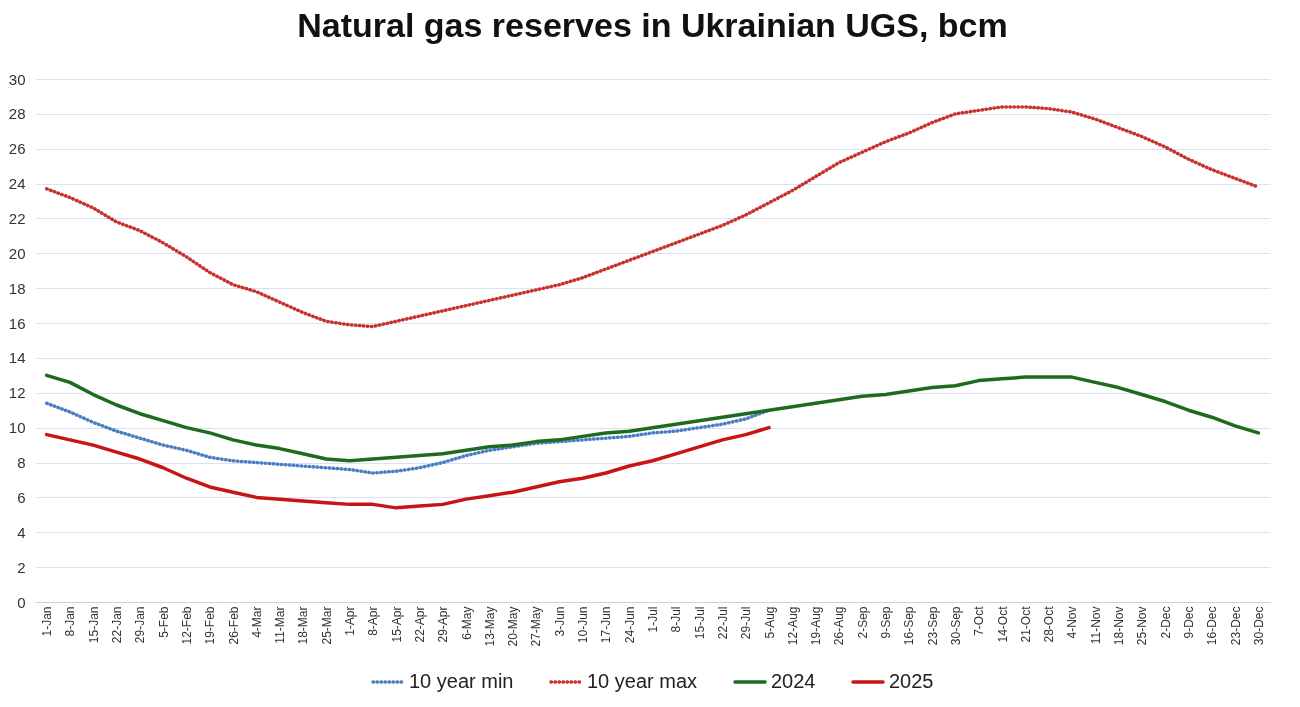 This screenshot has height=707, width=1300. I want to click on y-tick-label: 20, so click(17, 253).